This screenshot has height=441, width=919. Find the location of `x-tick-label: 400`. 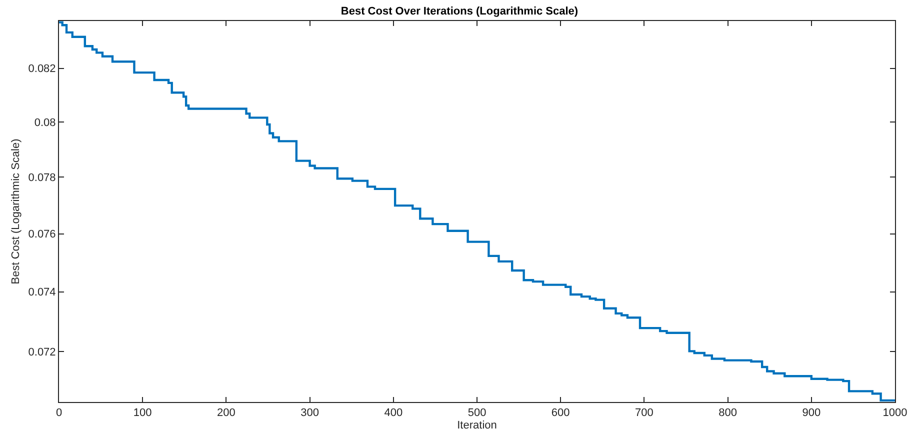

x-tick-label: 400 is located at coordinates (393, 413).